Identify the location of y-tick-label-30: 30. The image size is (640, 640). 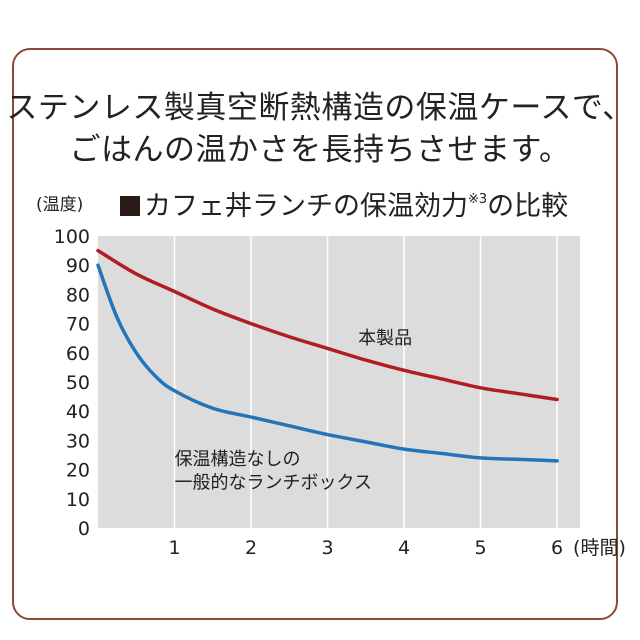
(78, 441).